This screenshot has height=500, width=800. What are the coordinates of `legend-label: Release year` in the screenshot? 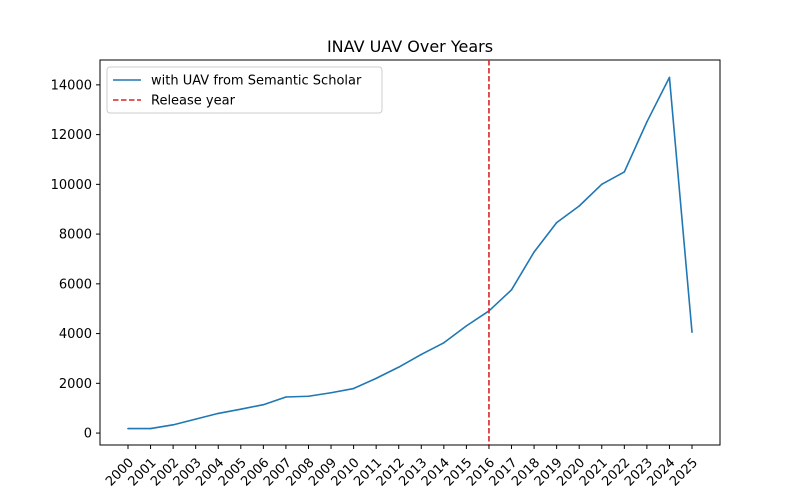 It's located at (193, 101).